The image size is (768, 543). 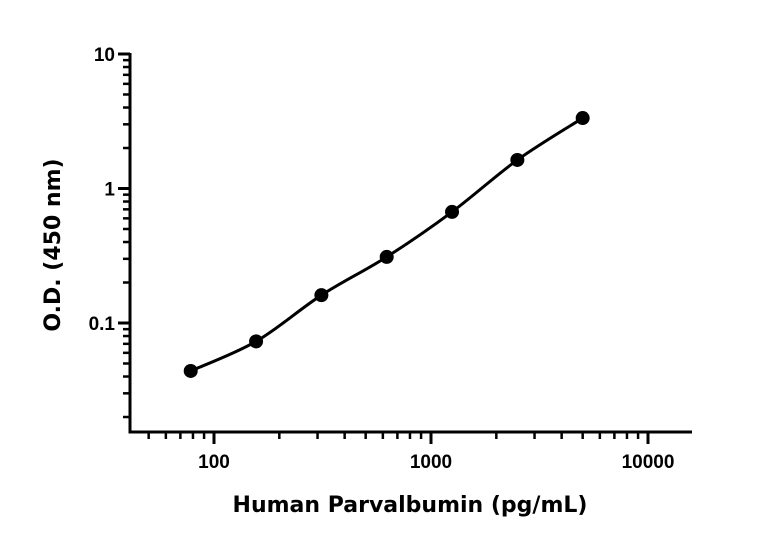 What do you see at coordinates (125, 243) in the screenshot?
I see `y-axis` at bounding box center [125, 243].